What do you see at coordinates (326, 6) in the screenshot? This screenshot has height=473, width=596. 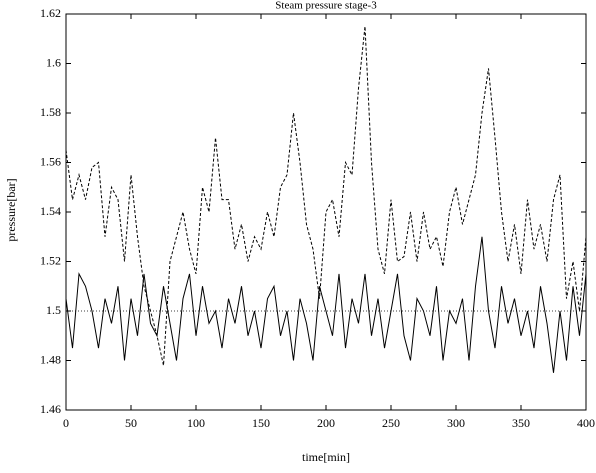 I see `chart-title: Steam pressure stage-3` at bounding box center [326, 6].